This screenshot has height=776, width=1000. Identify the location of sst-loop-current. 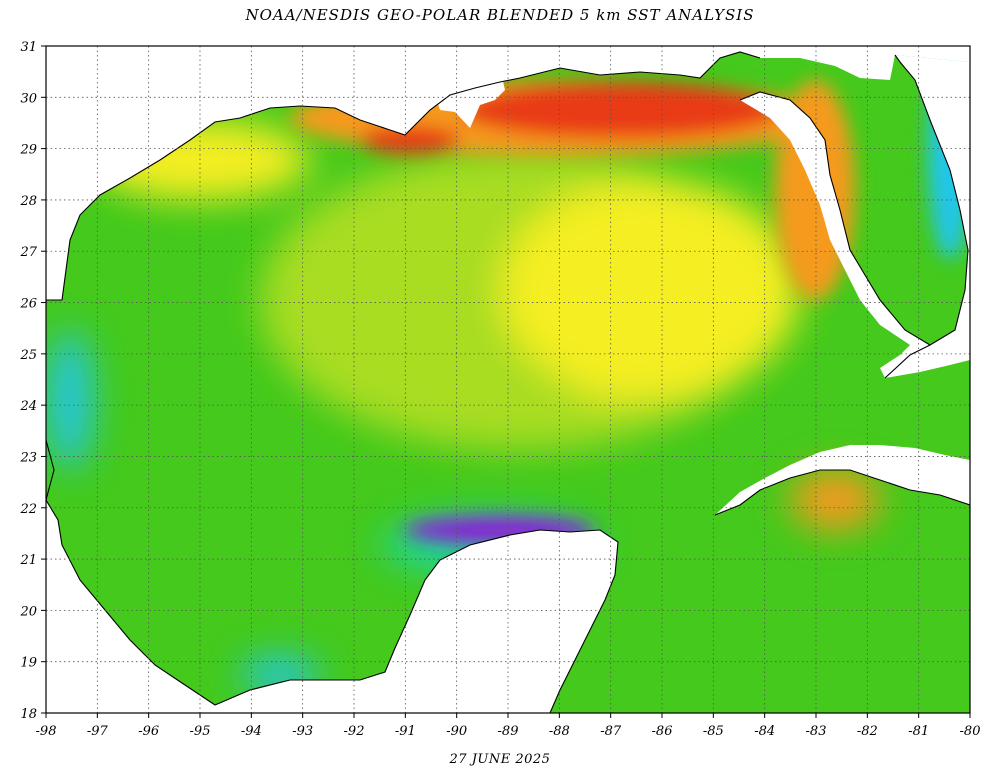
(620, 340).